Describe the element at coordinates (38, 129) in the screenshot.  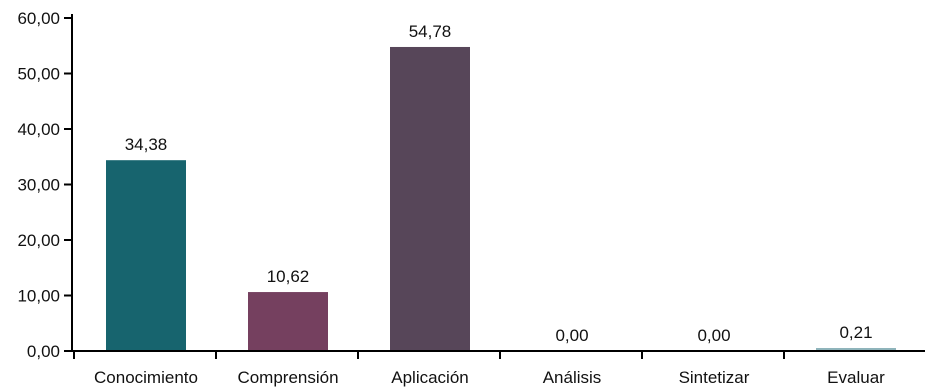
I see `y-tick-label: 40,00` at that location.